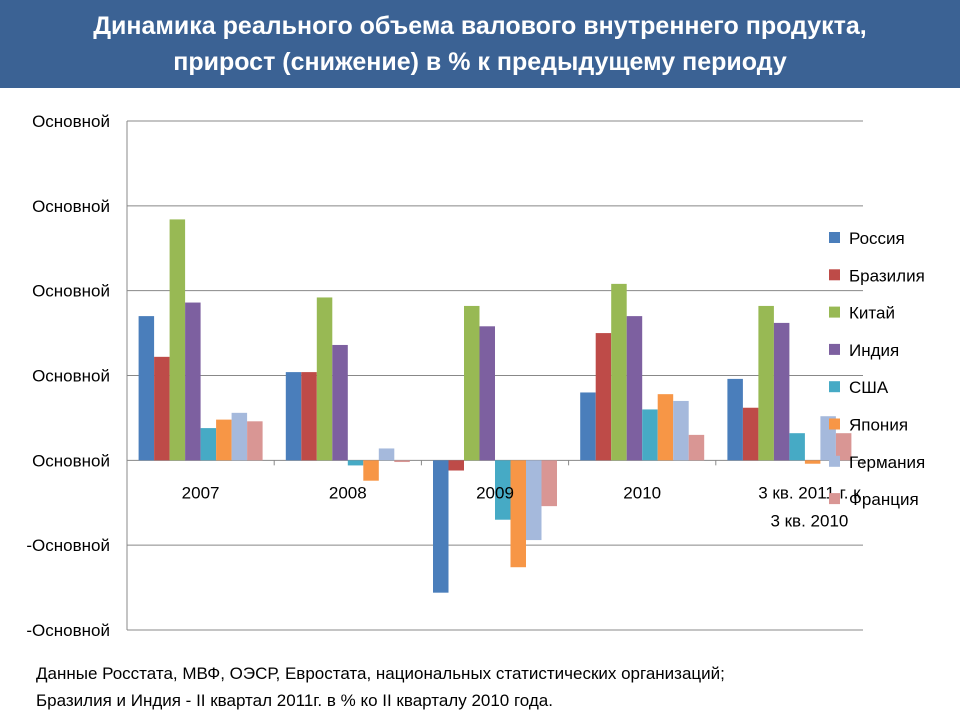  What do you see at coordinates (869, 387) in the screenshot?
I see `legend-label: США` at bounding box center [869, 387].